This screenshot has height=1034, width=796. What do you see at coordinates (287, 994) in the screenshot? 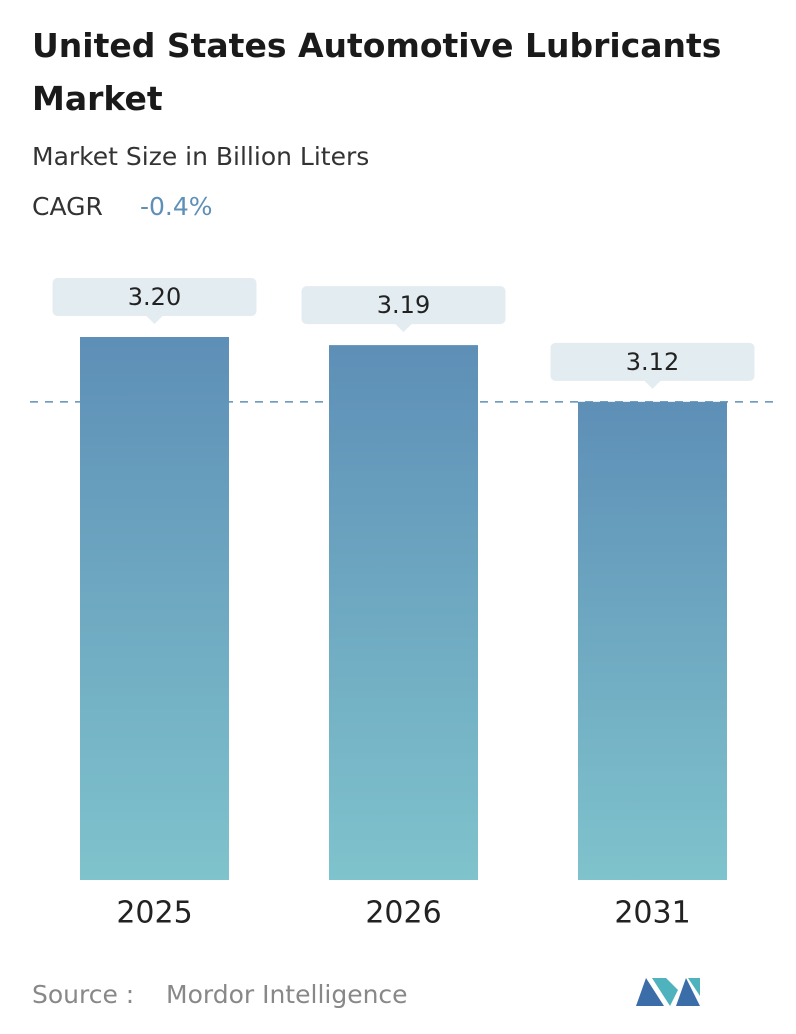
I see `source: Mordor Intelligence` at bounding box center [287, 994].